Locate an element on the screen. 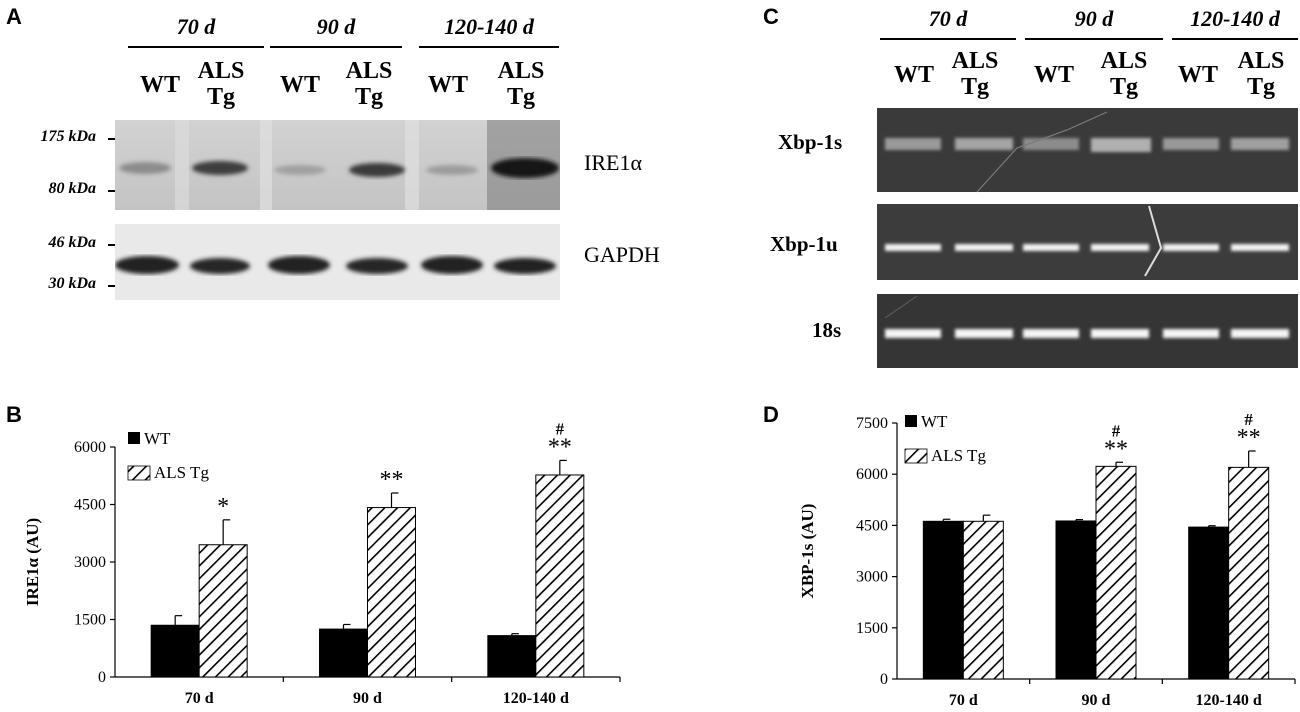 The height and width of the screenshot is (712, 1300). significance-mark: * is located at coordinates (223, 507).